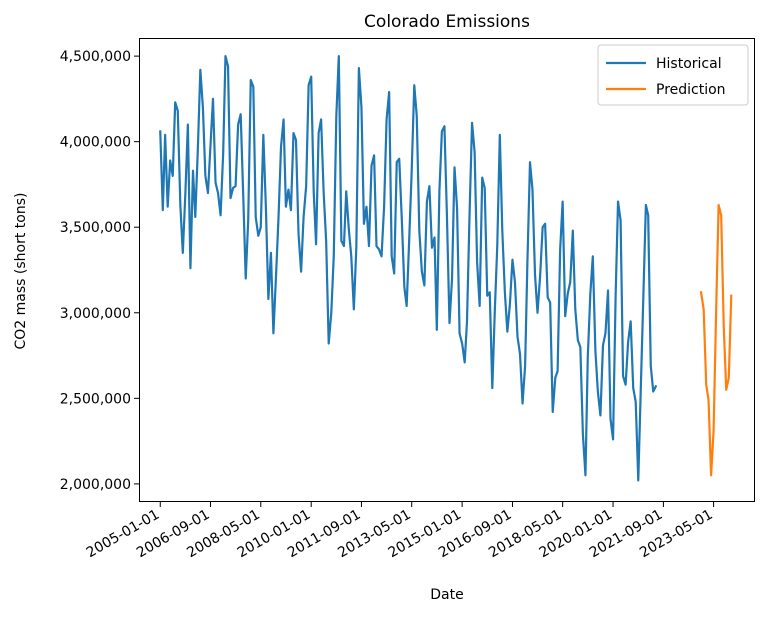 This screenshot has width=770, height=620. What do you see at coordinates (21, 271) in the screenshot?
I see `y-axis-label: CO2 mass (short tons)` at bounding box center [21, 271].